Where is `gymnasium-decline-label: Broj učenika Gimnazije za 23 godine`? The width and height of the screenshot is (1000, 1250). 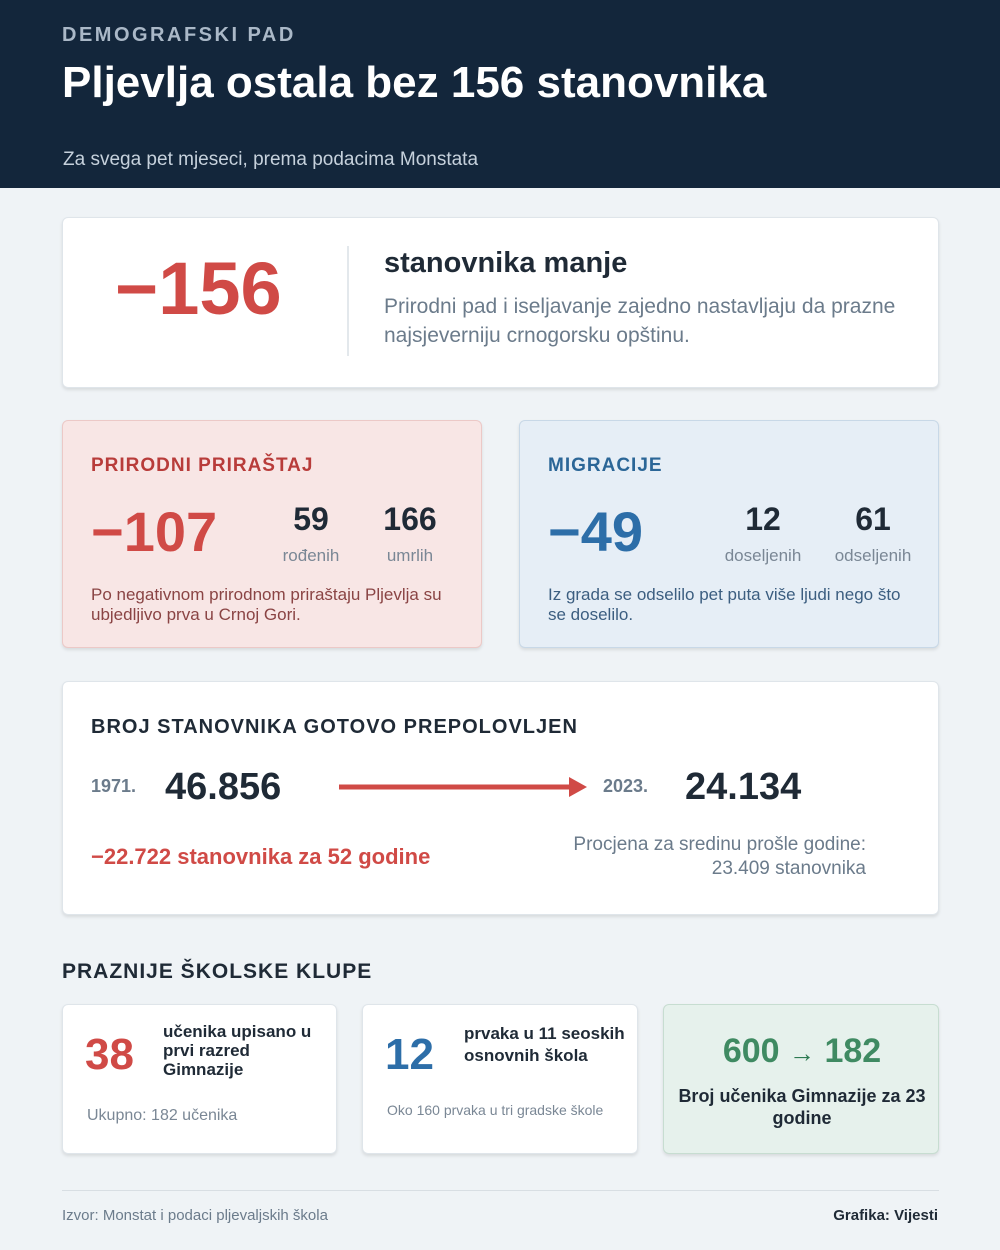
gymnasium-decline-label: Broj učenika Gimnazije za 23 godine is located at coordinates (802, 1107).